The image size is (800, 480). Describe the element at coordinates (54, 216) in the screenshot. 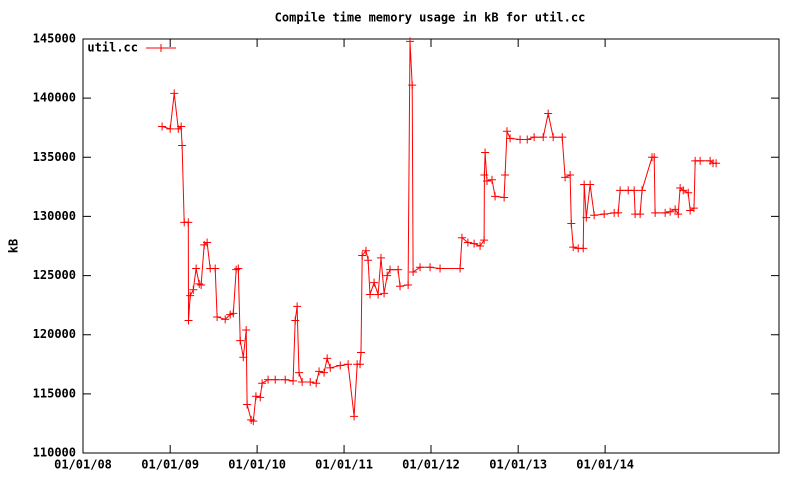

I see `y-tick-label: 130000` at that location.